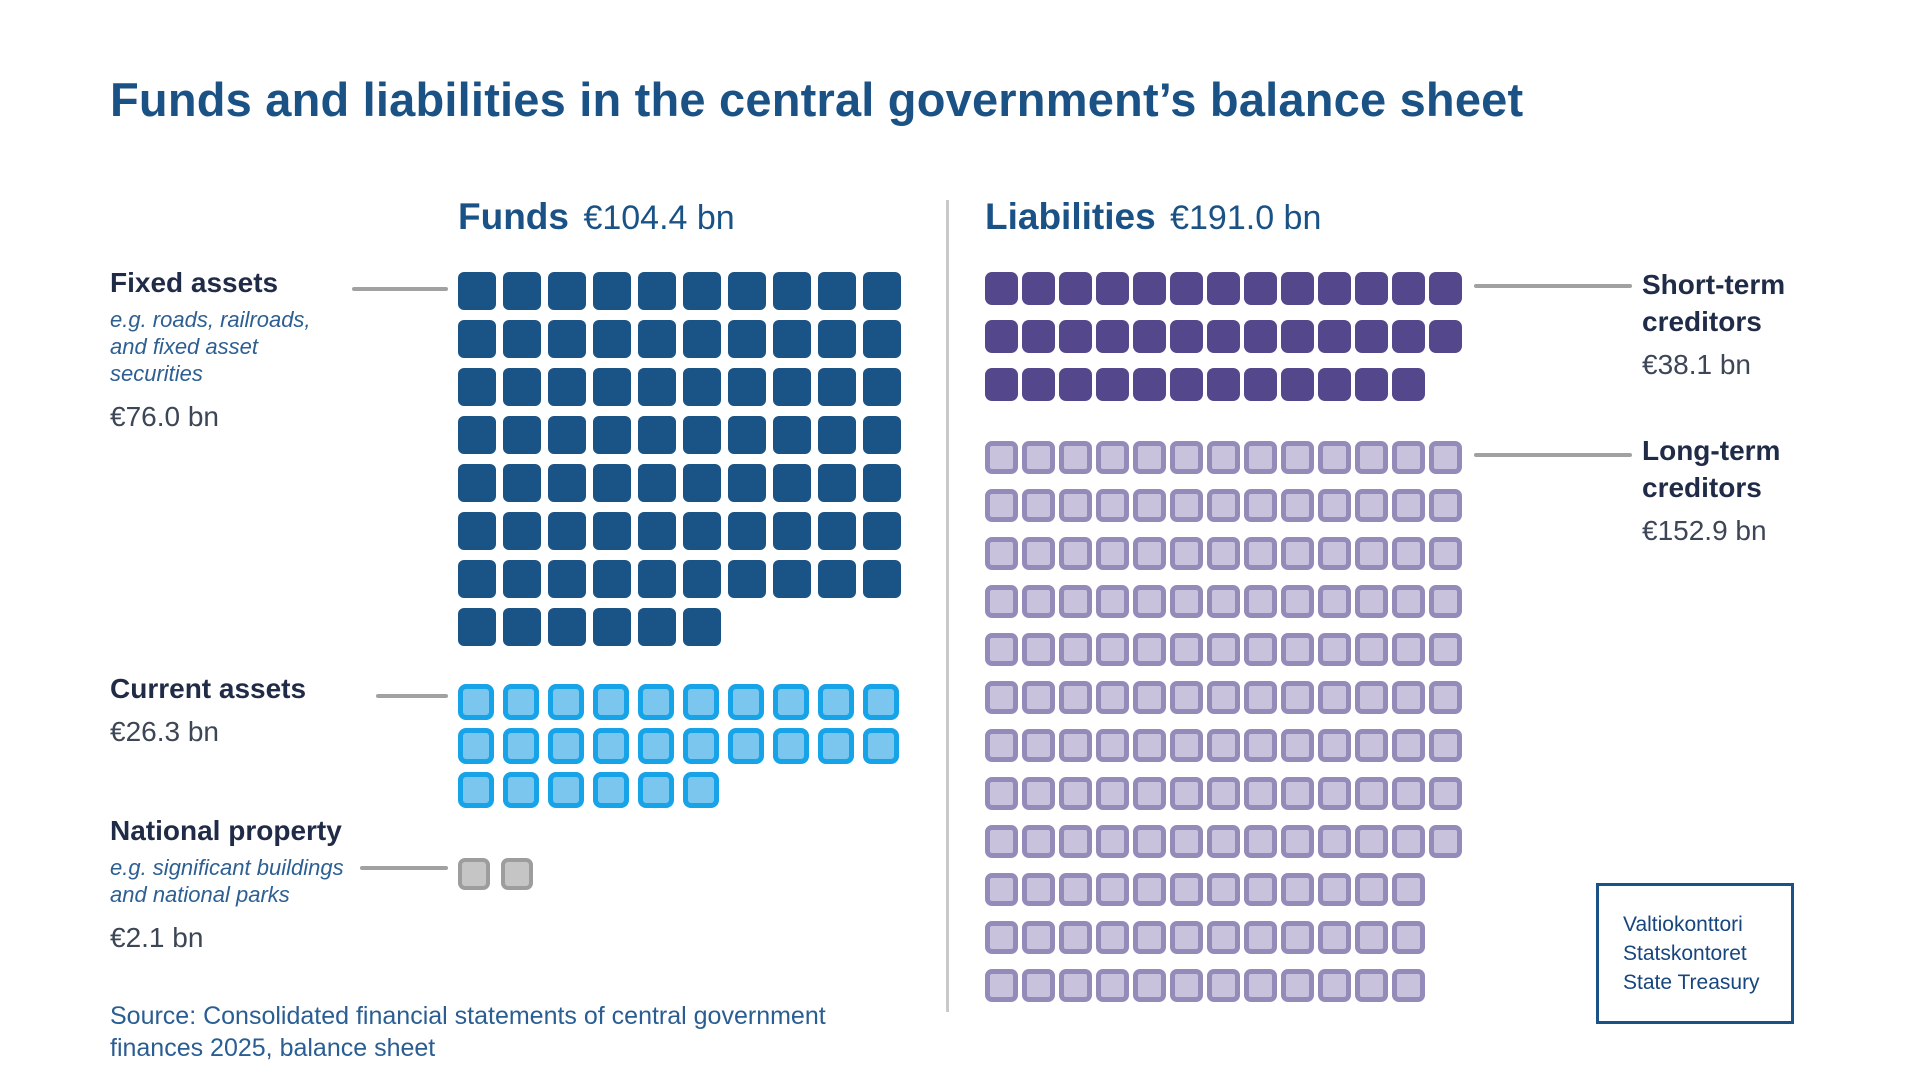 This screenshot has width=1920, height=1080. Describe the element at coordinates (412, 696) in the screenshot. I see `current-assets-connector-line` at that location.